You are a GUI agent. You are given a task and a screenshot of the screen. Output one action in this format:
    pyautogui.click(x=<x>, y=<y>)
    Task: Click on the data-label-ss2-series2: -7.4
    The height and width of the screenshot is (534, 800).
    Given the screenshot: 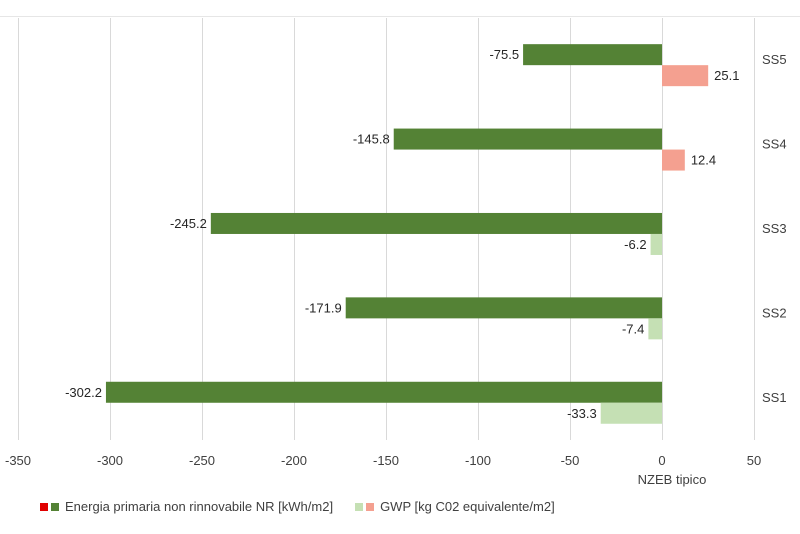 What is the action you would take?
    pyautogui.click(x=633, y=328)
    